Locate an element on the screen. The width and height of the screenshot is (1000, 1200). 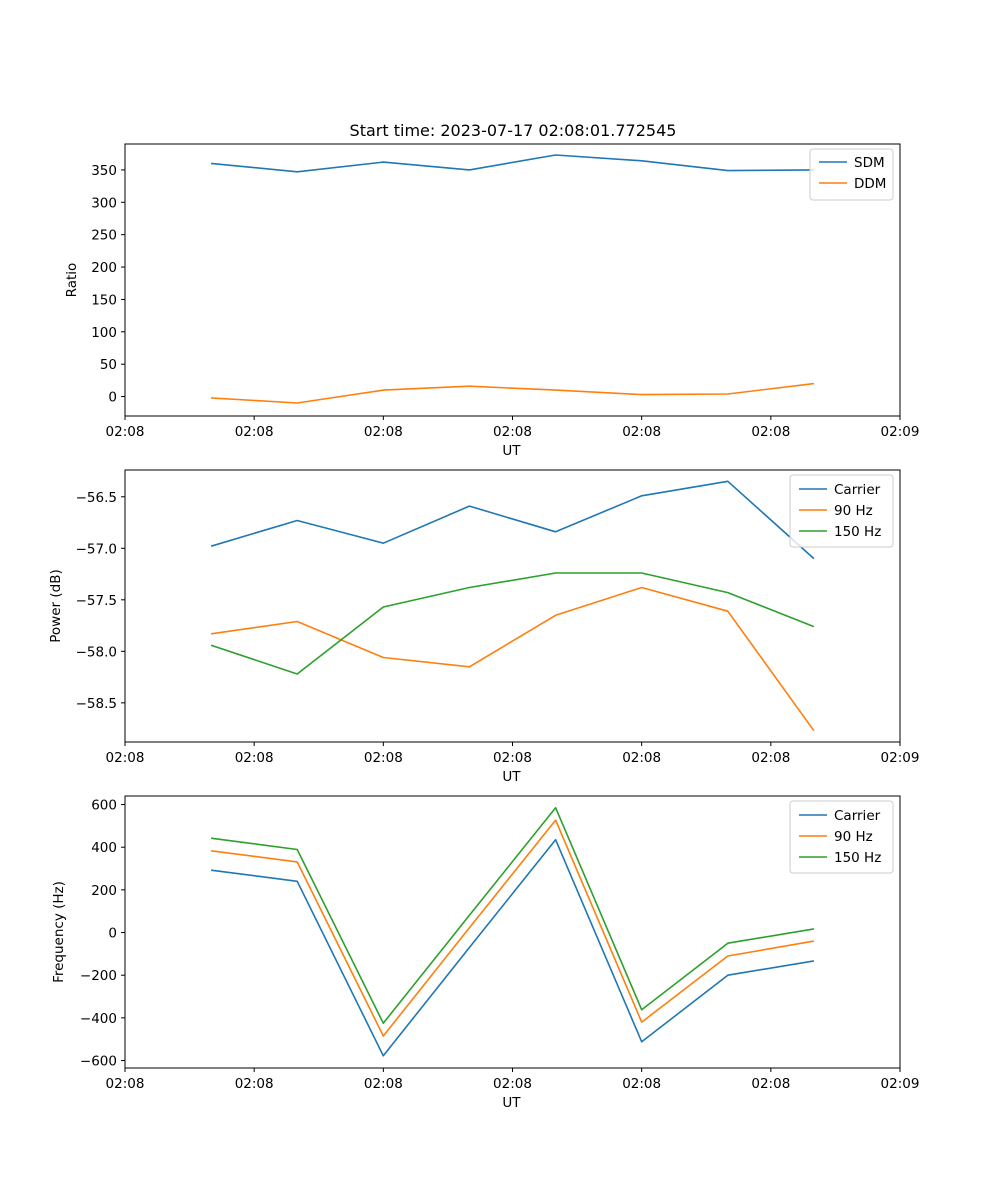
y-tick-label: −56.5 is located at coordinates (96, 498).